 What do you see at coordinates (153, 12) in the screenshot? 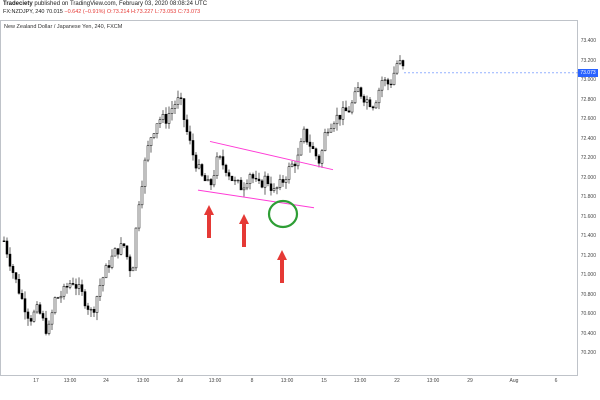
I see `ohlc-values: O:73.214 H:73.227 L:73.053 C:73.073` at bounding box center [153, 12].